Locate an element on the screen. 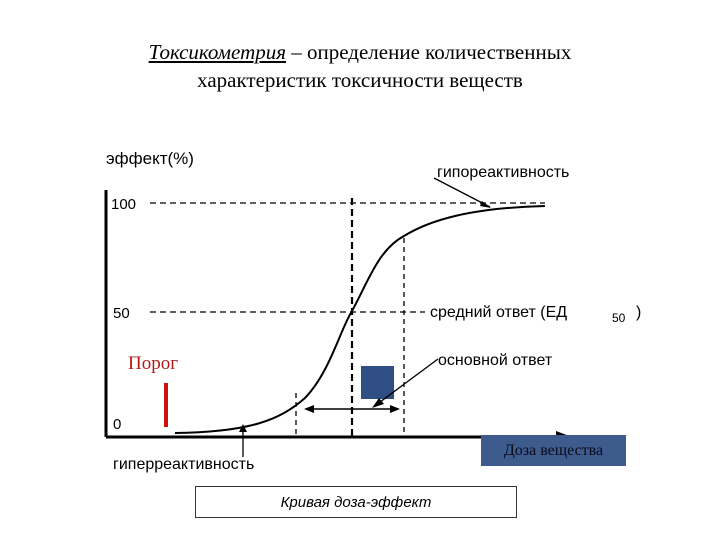  pointer-main is located at coordinates (407, 382).